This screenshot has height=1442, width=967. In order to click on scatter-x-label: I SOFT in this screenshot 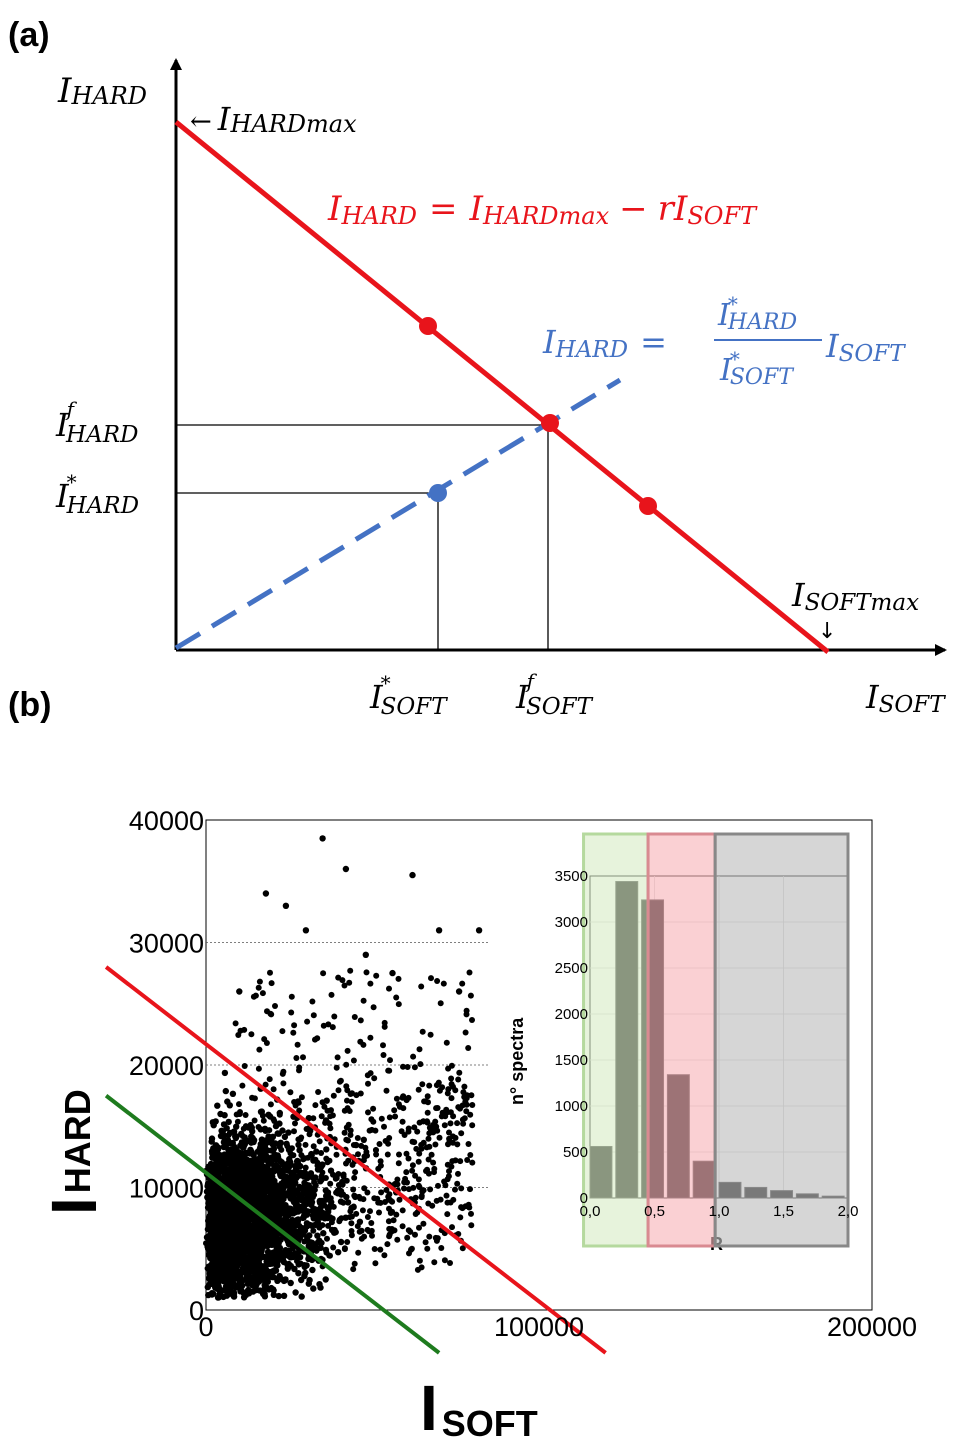, I will do `click(479, 1407)`.